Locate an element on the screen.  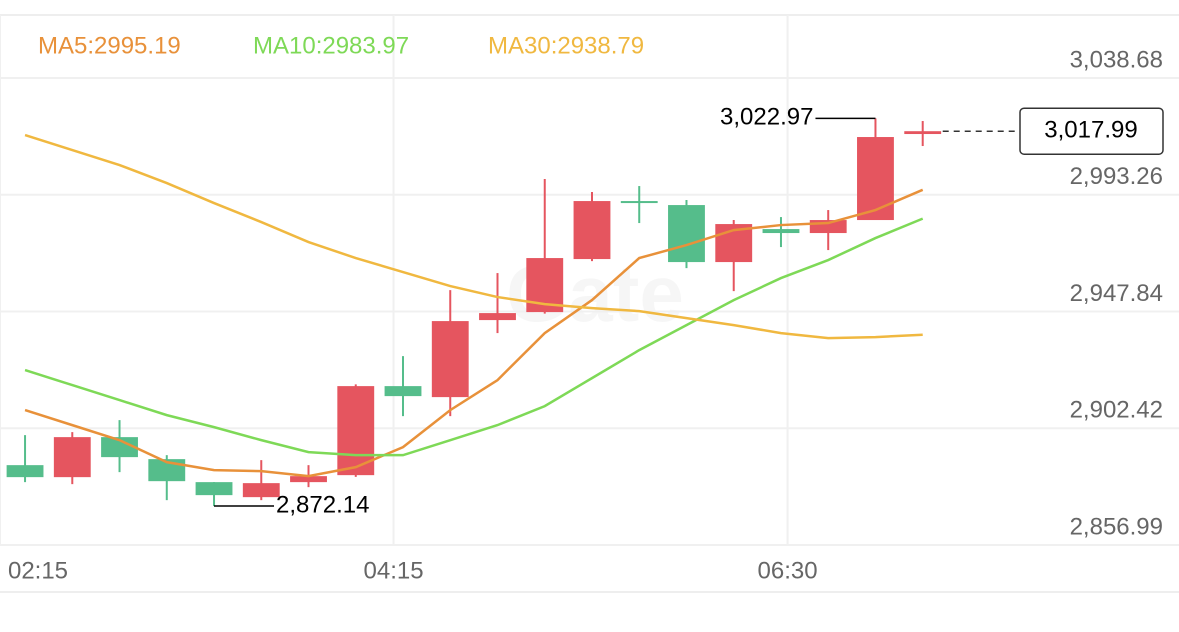
x-tick-label: 04:15 is located at coordinates (394, 570).